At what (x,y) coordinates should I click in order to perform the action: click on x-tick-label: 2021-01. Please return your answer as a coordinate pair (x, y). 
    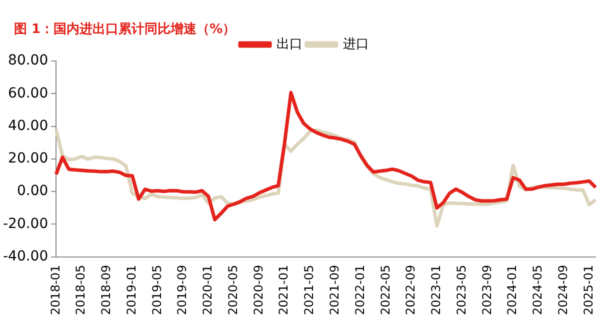
    Looking at the image, I should click on (283, 289).